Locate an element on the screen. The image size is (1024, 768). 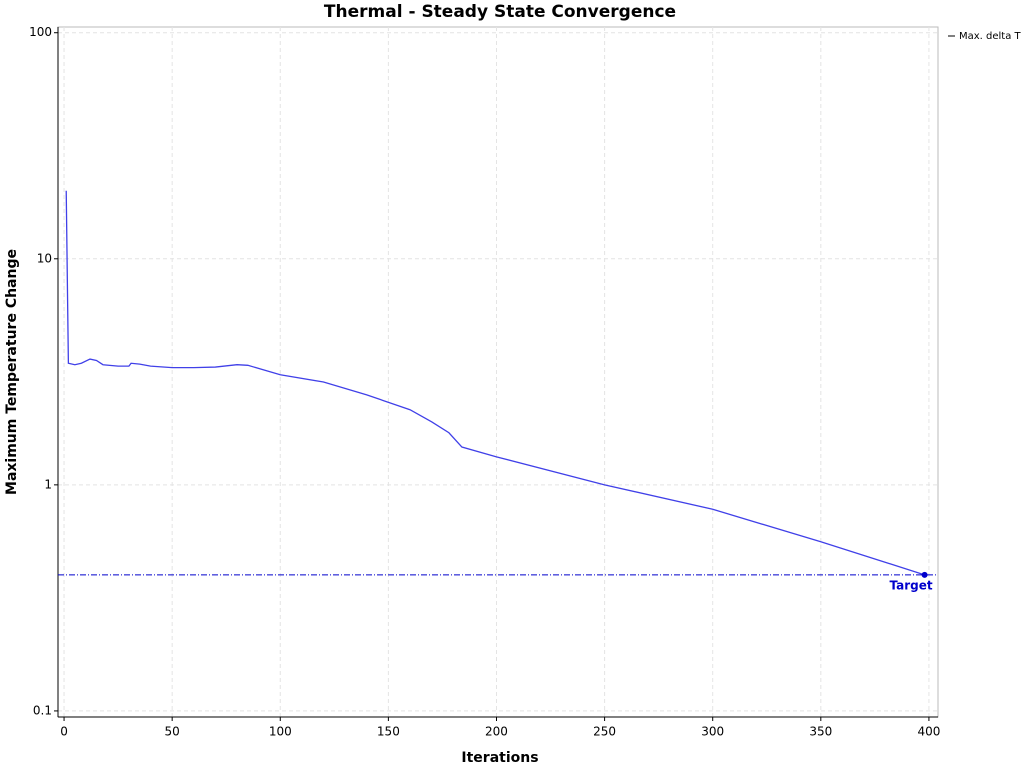
x-tick-label: 150 is located at coordinates (388, 732).